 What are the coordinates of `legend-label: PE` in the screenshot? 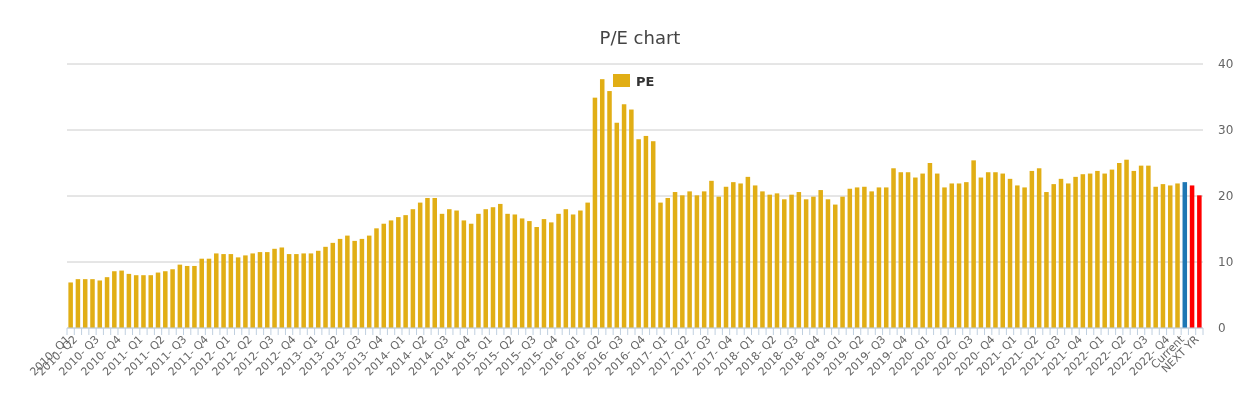 It's located at (645, 81).